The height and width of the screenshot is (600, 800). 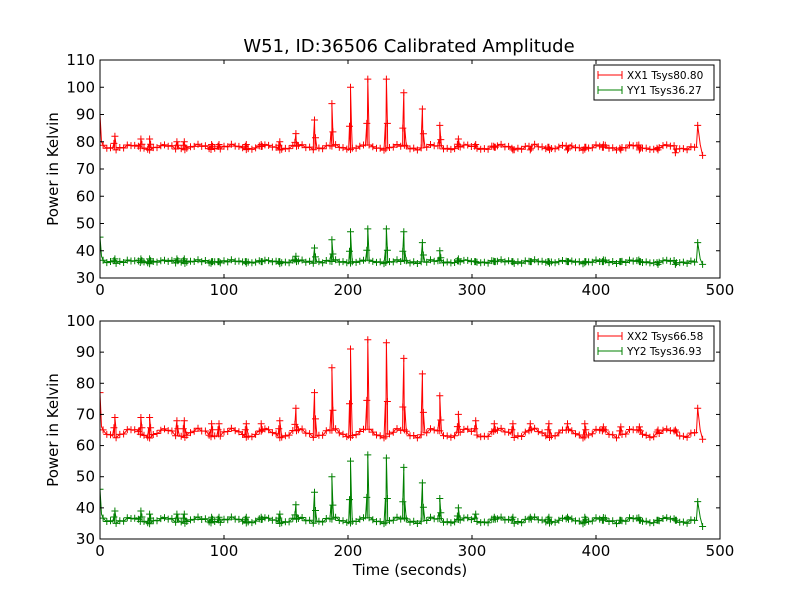 What do you see at coordinates (100, 551) in the screenshot?
I see `bottom-x-tick-label: 0` at bounding box center [100, 551].